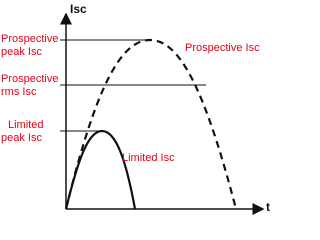  I want to click on x-axis-label: t, so click(268, 207).